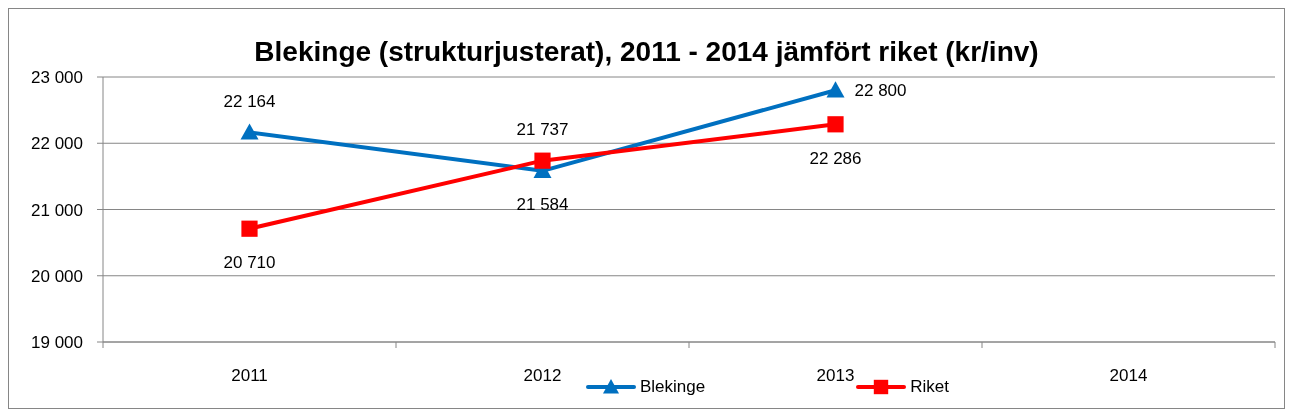 The width and height of the screenshot is (1293, 417). I want to click on data-label: 22 800, so click(880, 90).